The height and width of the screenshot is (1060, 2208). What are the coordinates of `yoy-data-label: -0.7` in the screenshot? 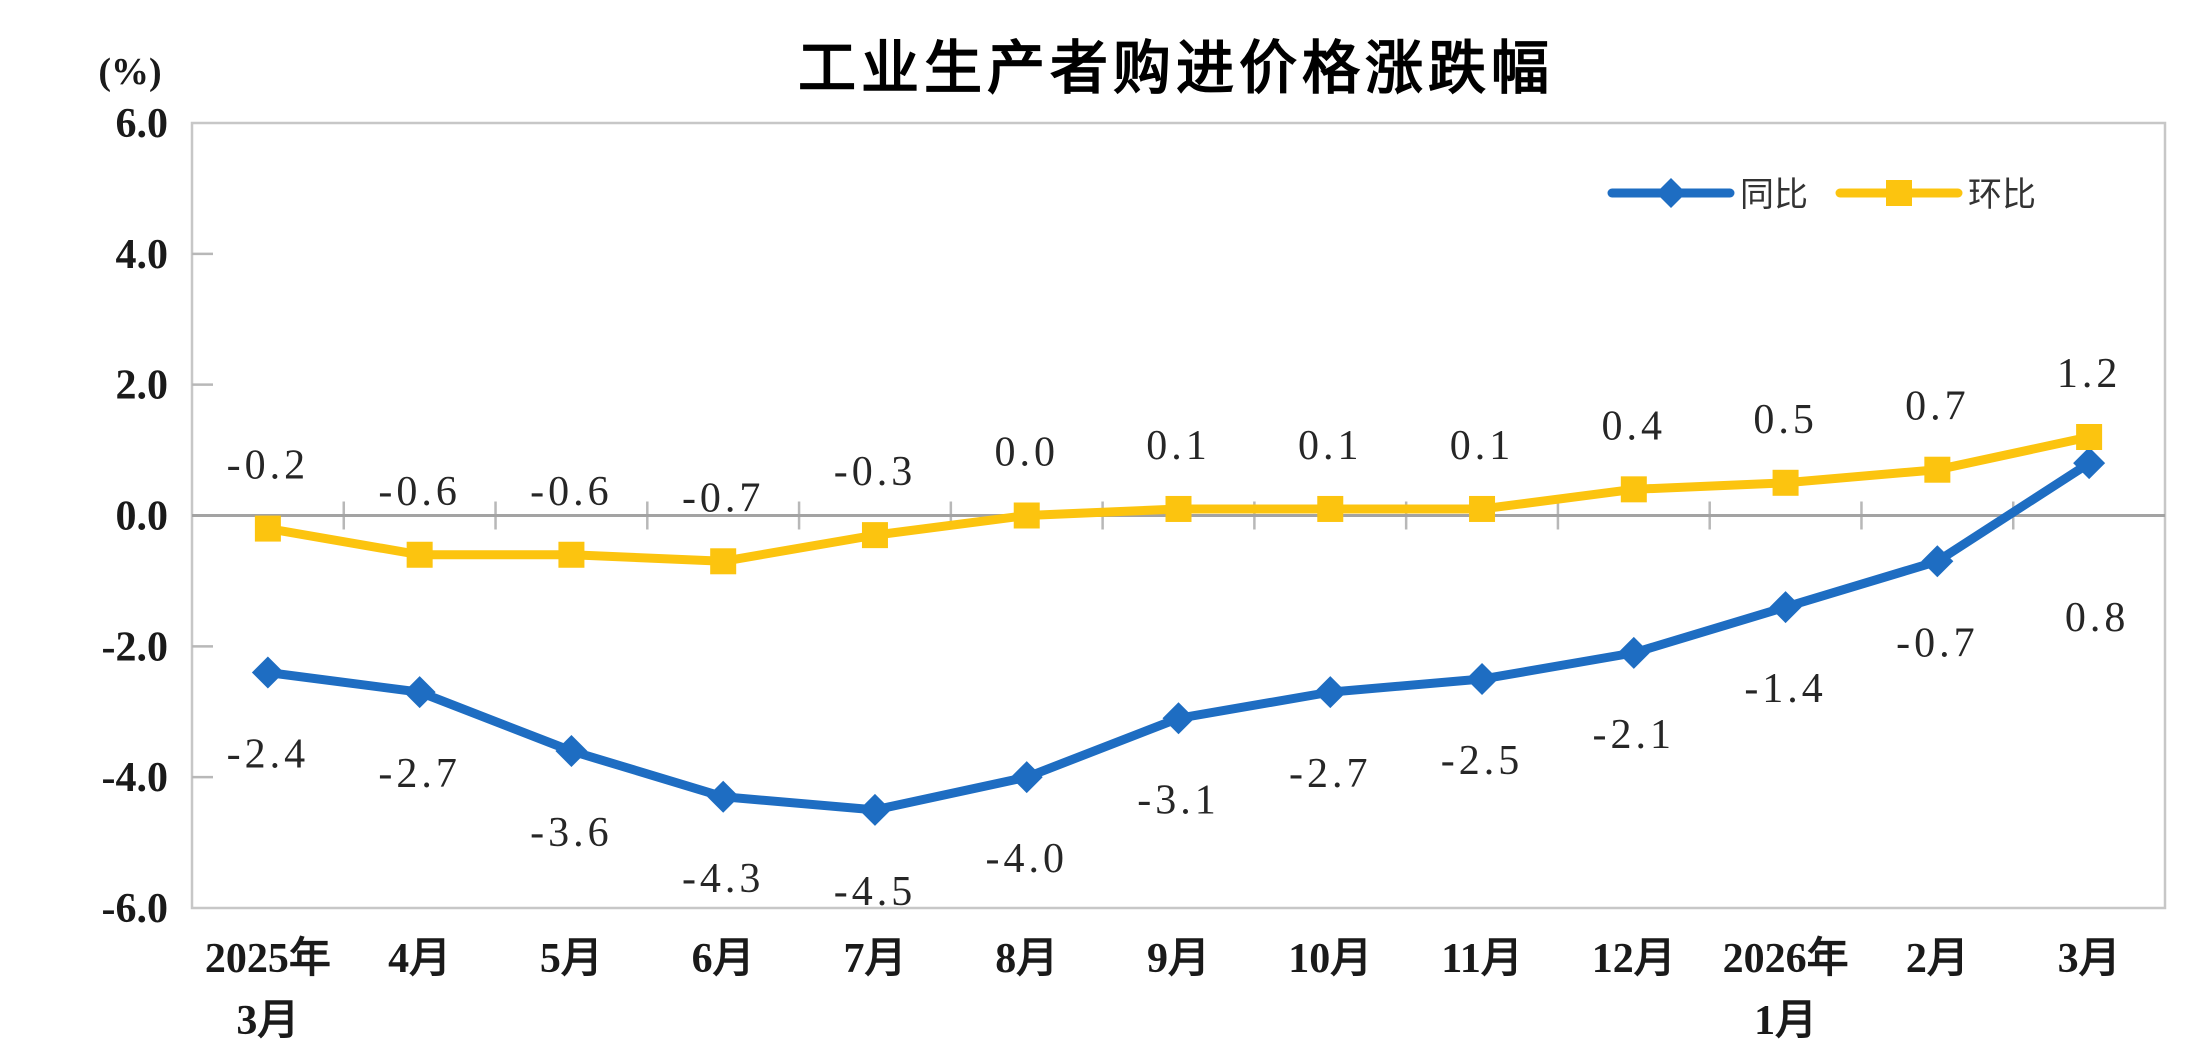 It's located at (1937, 643).